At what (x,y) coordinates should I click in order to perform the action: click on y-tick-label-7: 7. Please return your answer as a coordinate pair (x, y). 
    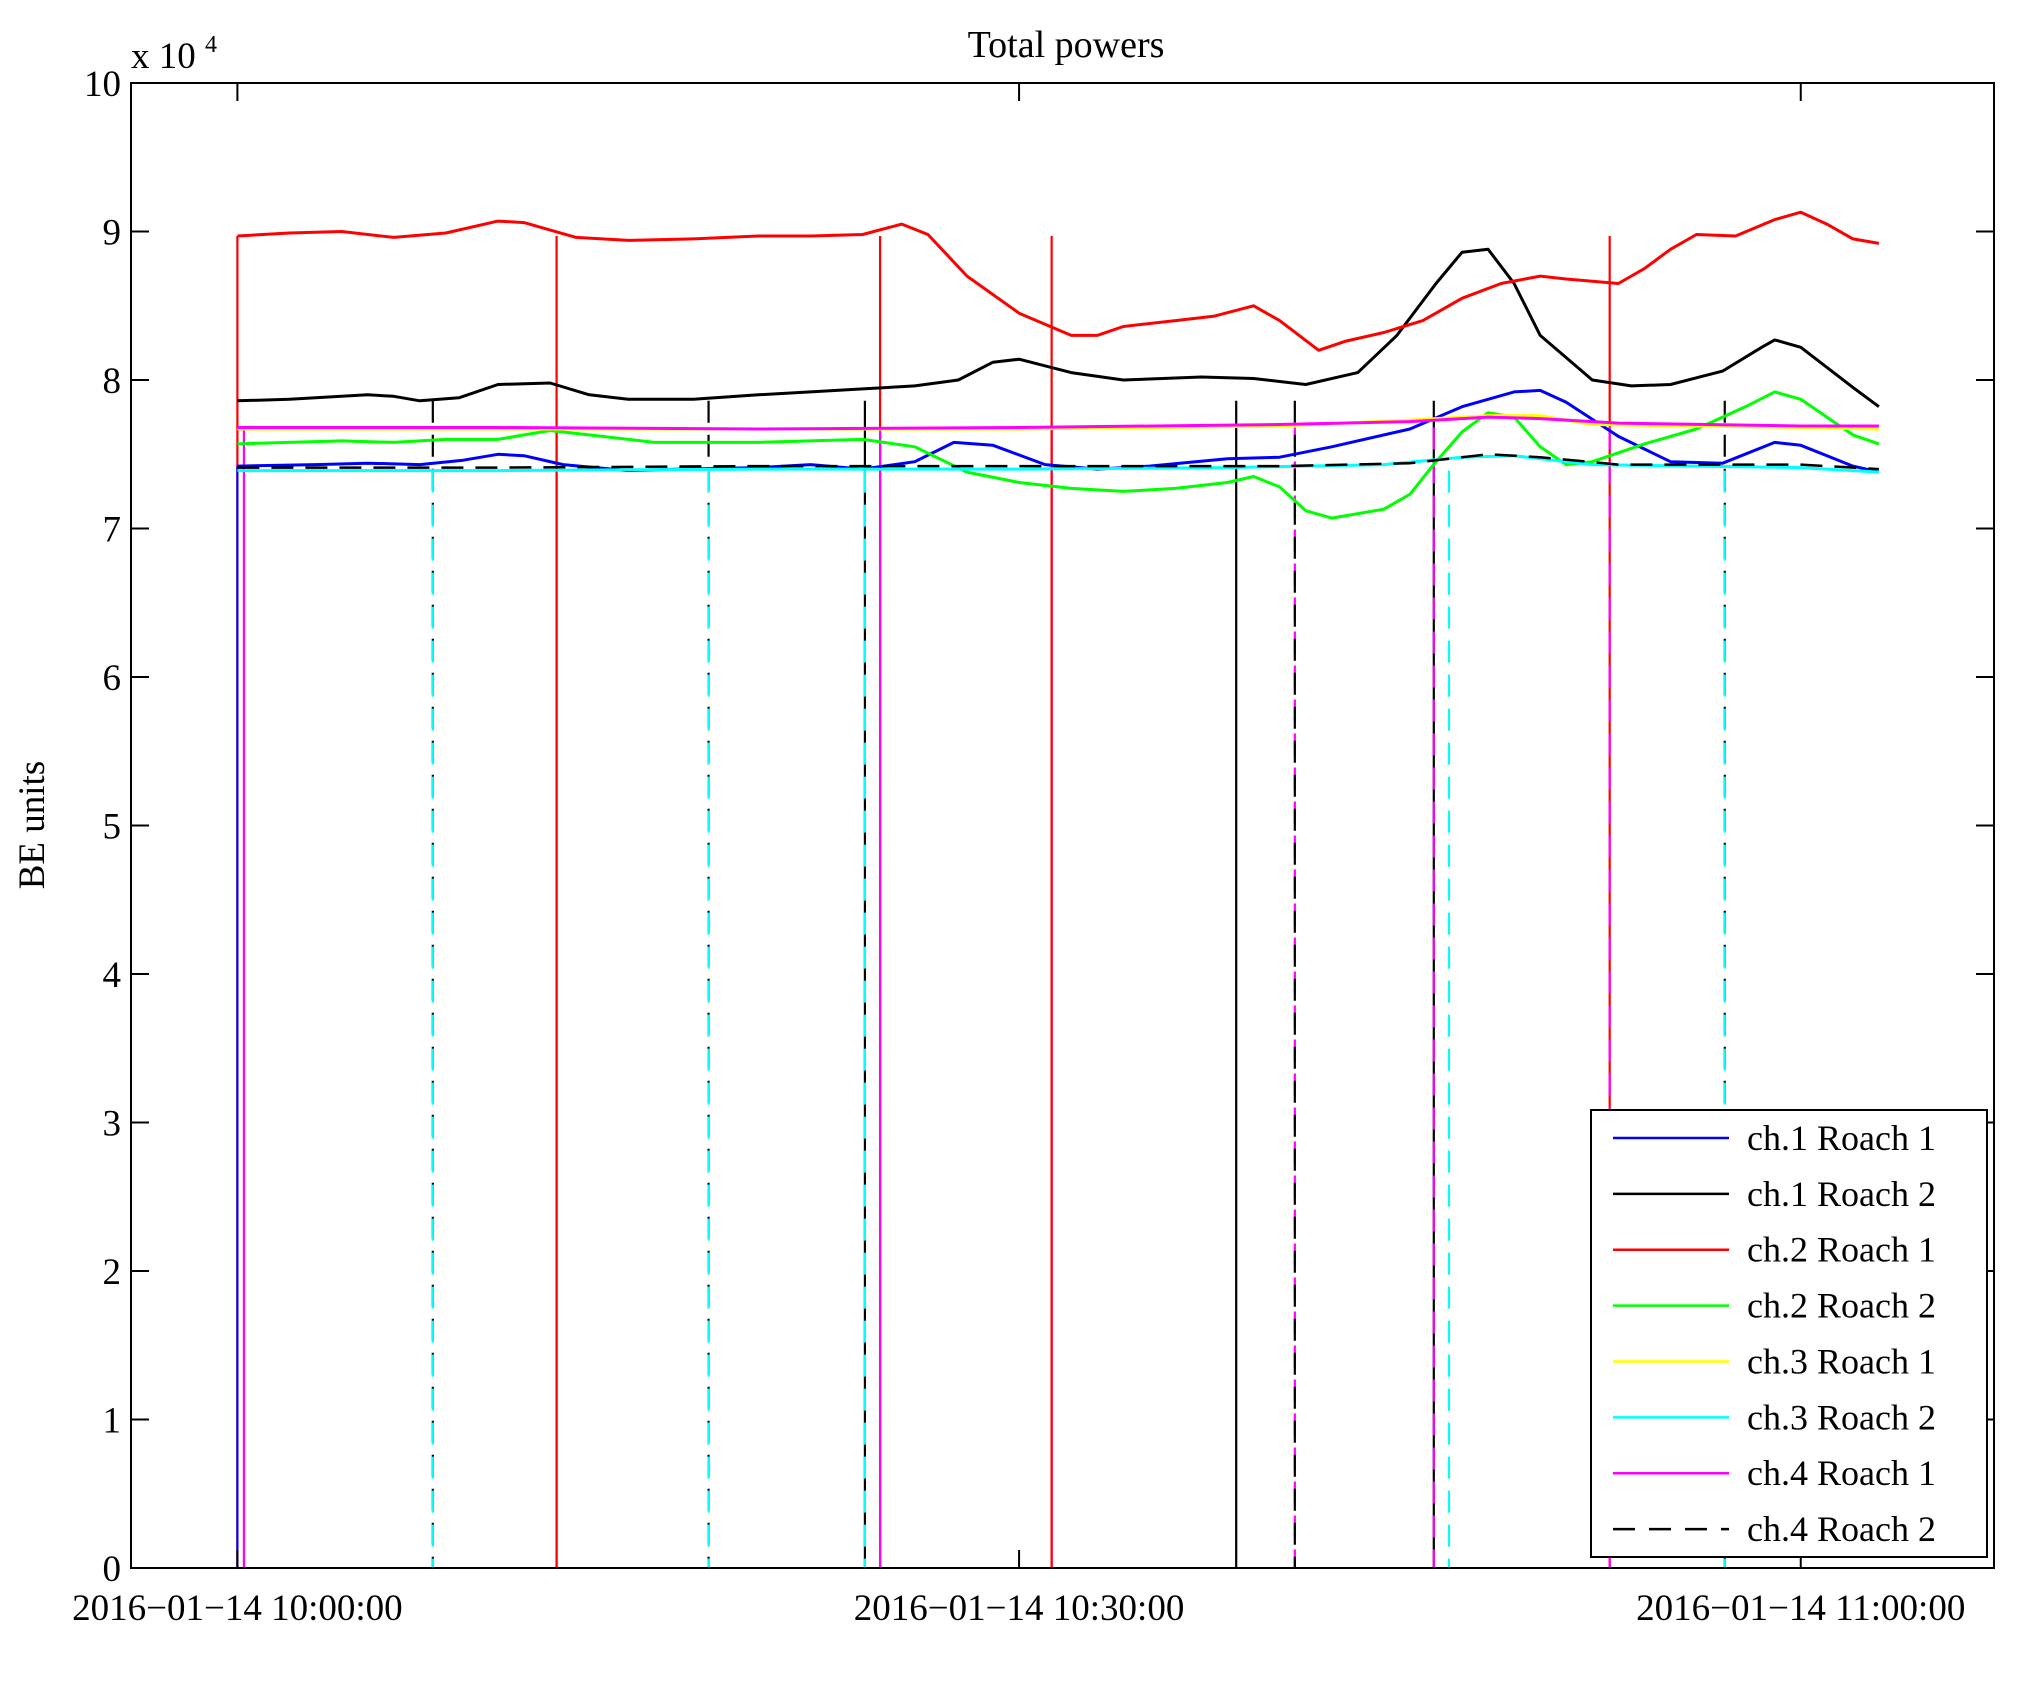
    Looking at the image, I should click on (112, 530).